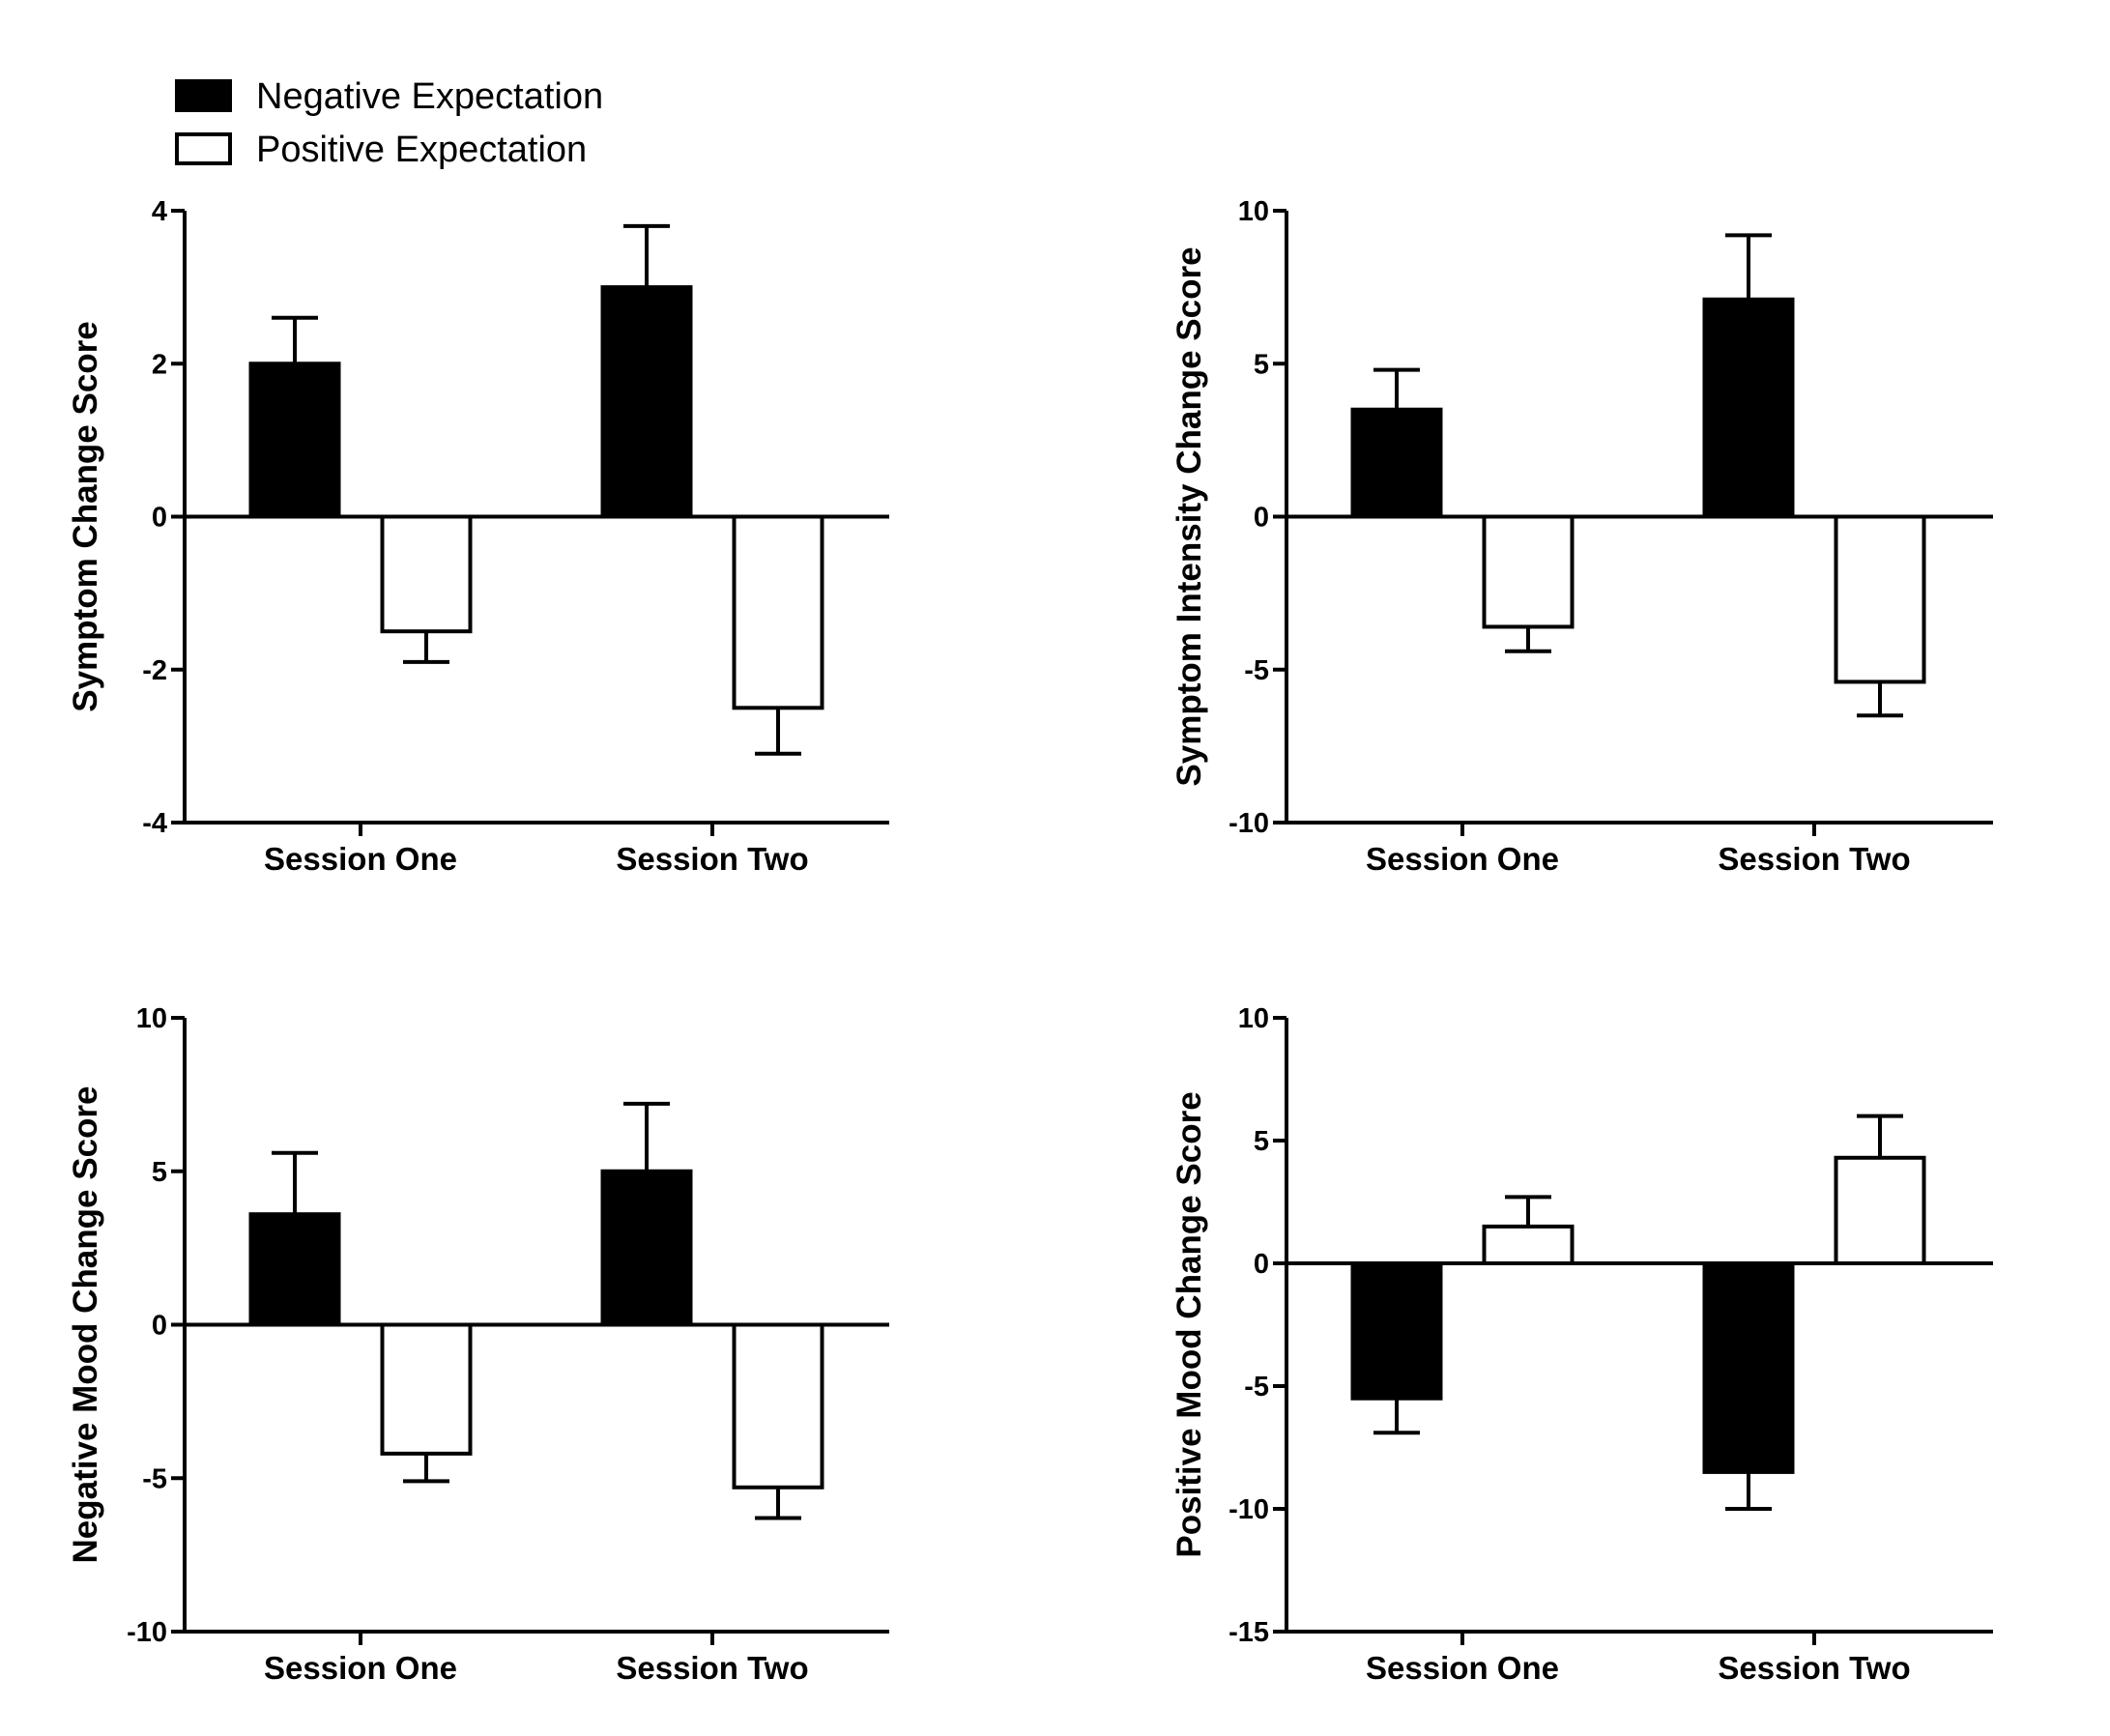 The height and width of the screenshot is (1736, 2110). Describe the element at coordinates (1248, 1632) in the screenshot. I see `y-tick-label: -15` at that location.